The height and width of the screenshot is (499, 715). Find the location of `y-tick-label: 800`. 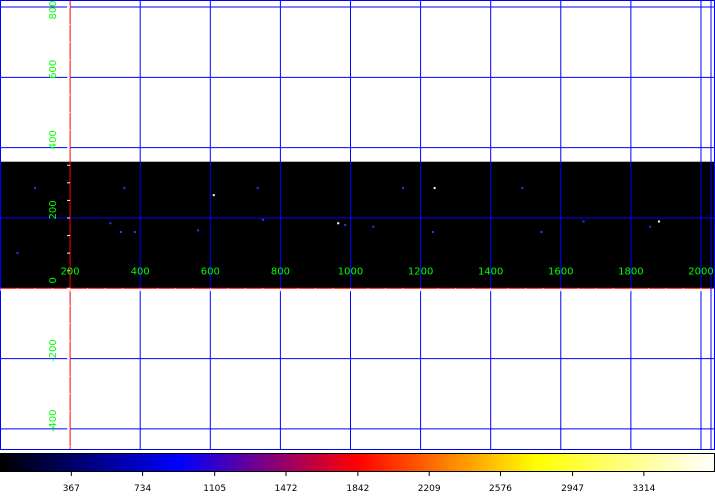

y-tick-label: 800 is located at coordinates (53, 9).